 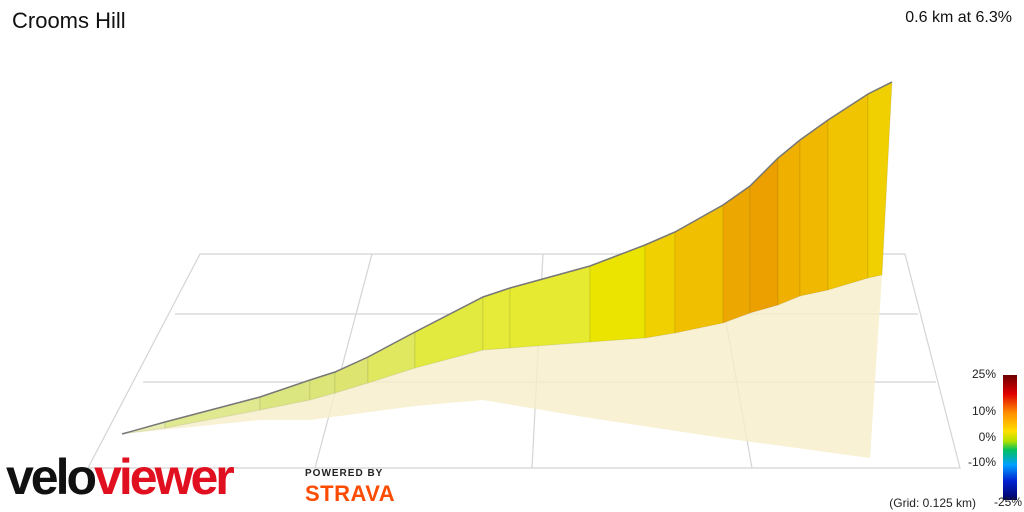 What do you see at coordinates (984, 411) in the screenshot?
I see `legend-tick: 10%` at bounding box center [984, 411].